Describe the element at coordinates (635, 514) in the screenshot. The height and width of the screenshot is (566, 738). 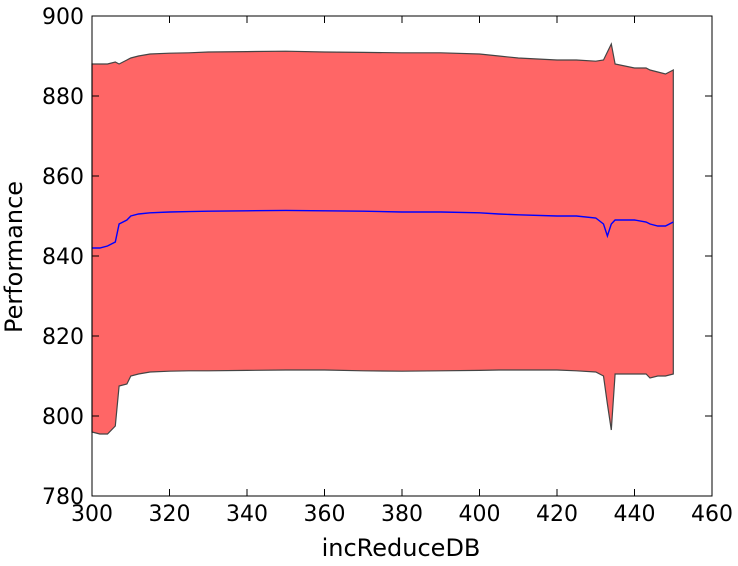
I see `x-tick-label: 440` at that location.